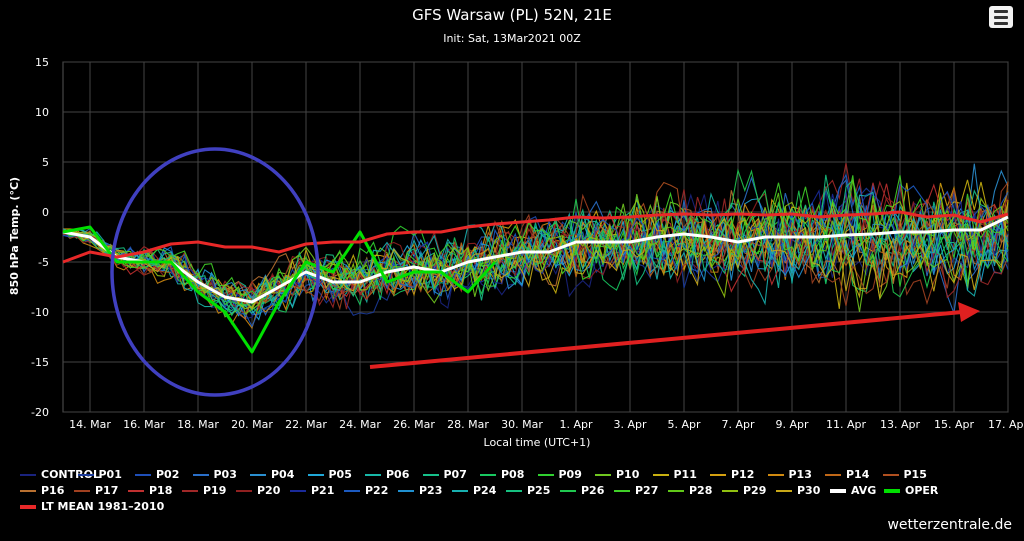  What do you see at coordinates (279, 289) in the screenshot?
I see `series-line-oper` at bounding box center [279, 289].